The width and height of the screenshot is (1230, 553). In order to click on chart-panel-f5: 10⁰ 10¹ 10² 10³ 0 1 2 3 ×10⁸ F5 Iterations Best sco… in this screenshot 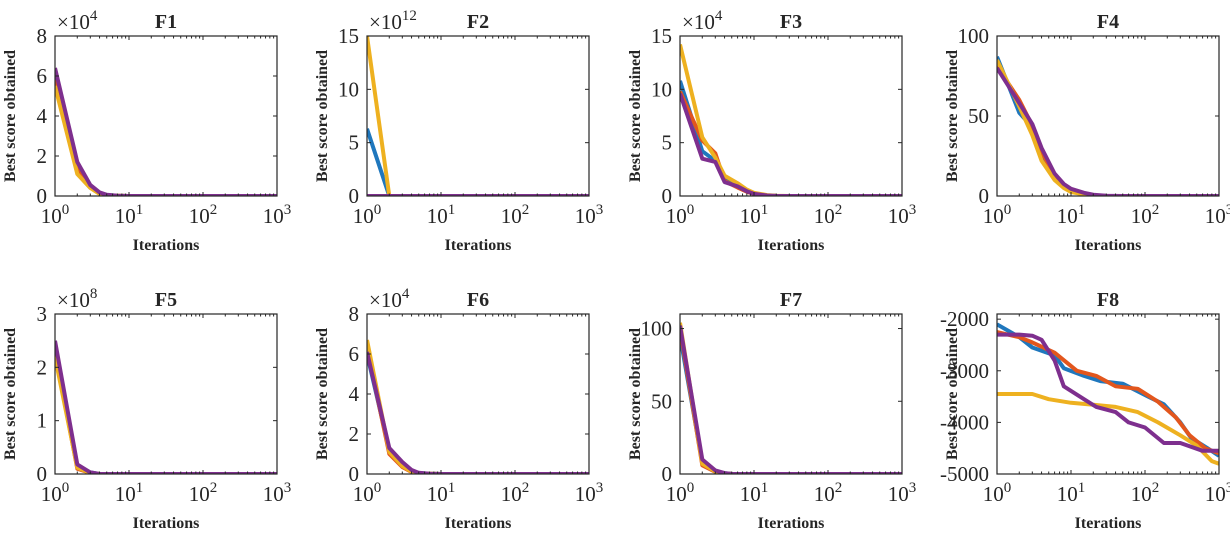, I will do `click(146, 409)`.